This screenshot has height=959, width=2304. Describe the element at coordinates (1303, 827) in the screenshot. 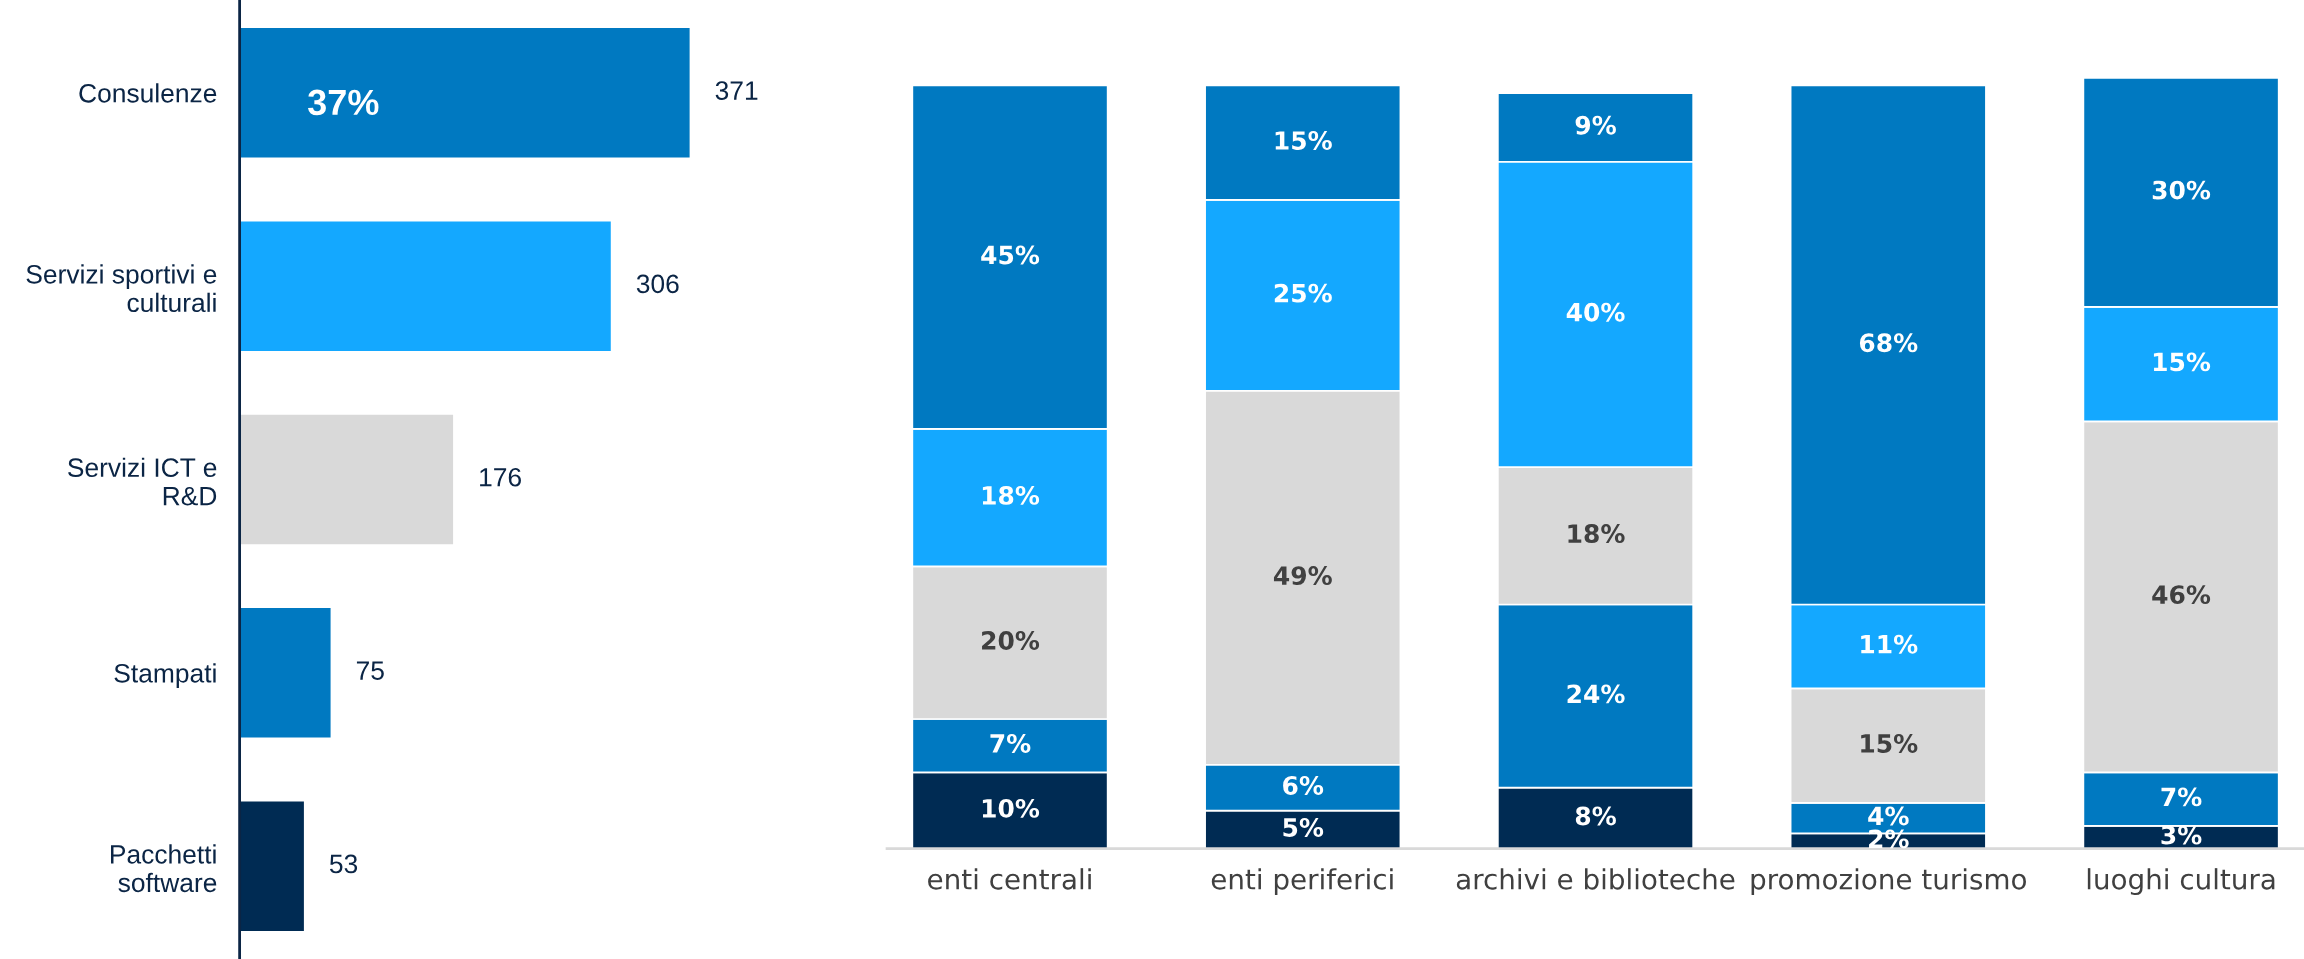

I see `data-label: 5%` at that location.